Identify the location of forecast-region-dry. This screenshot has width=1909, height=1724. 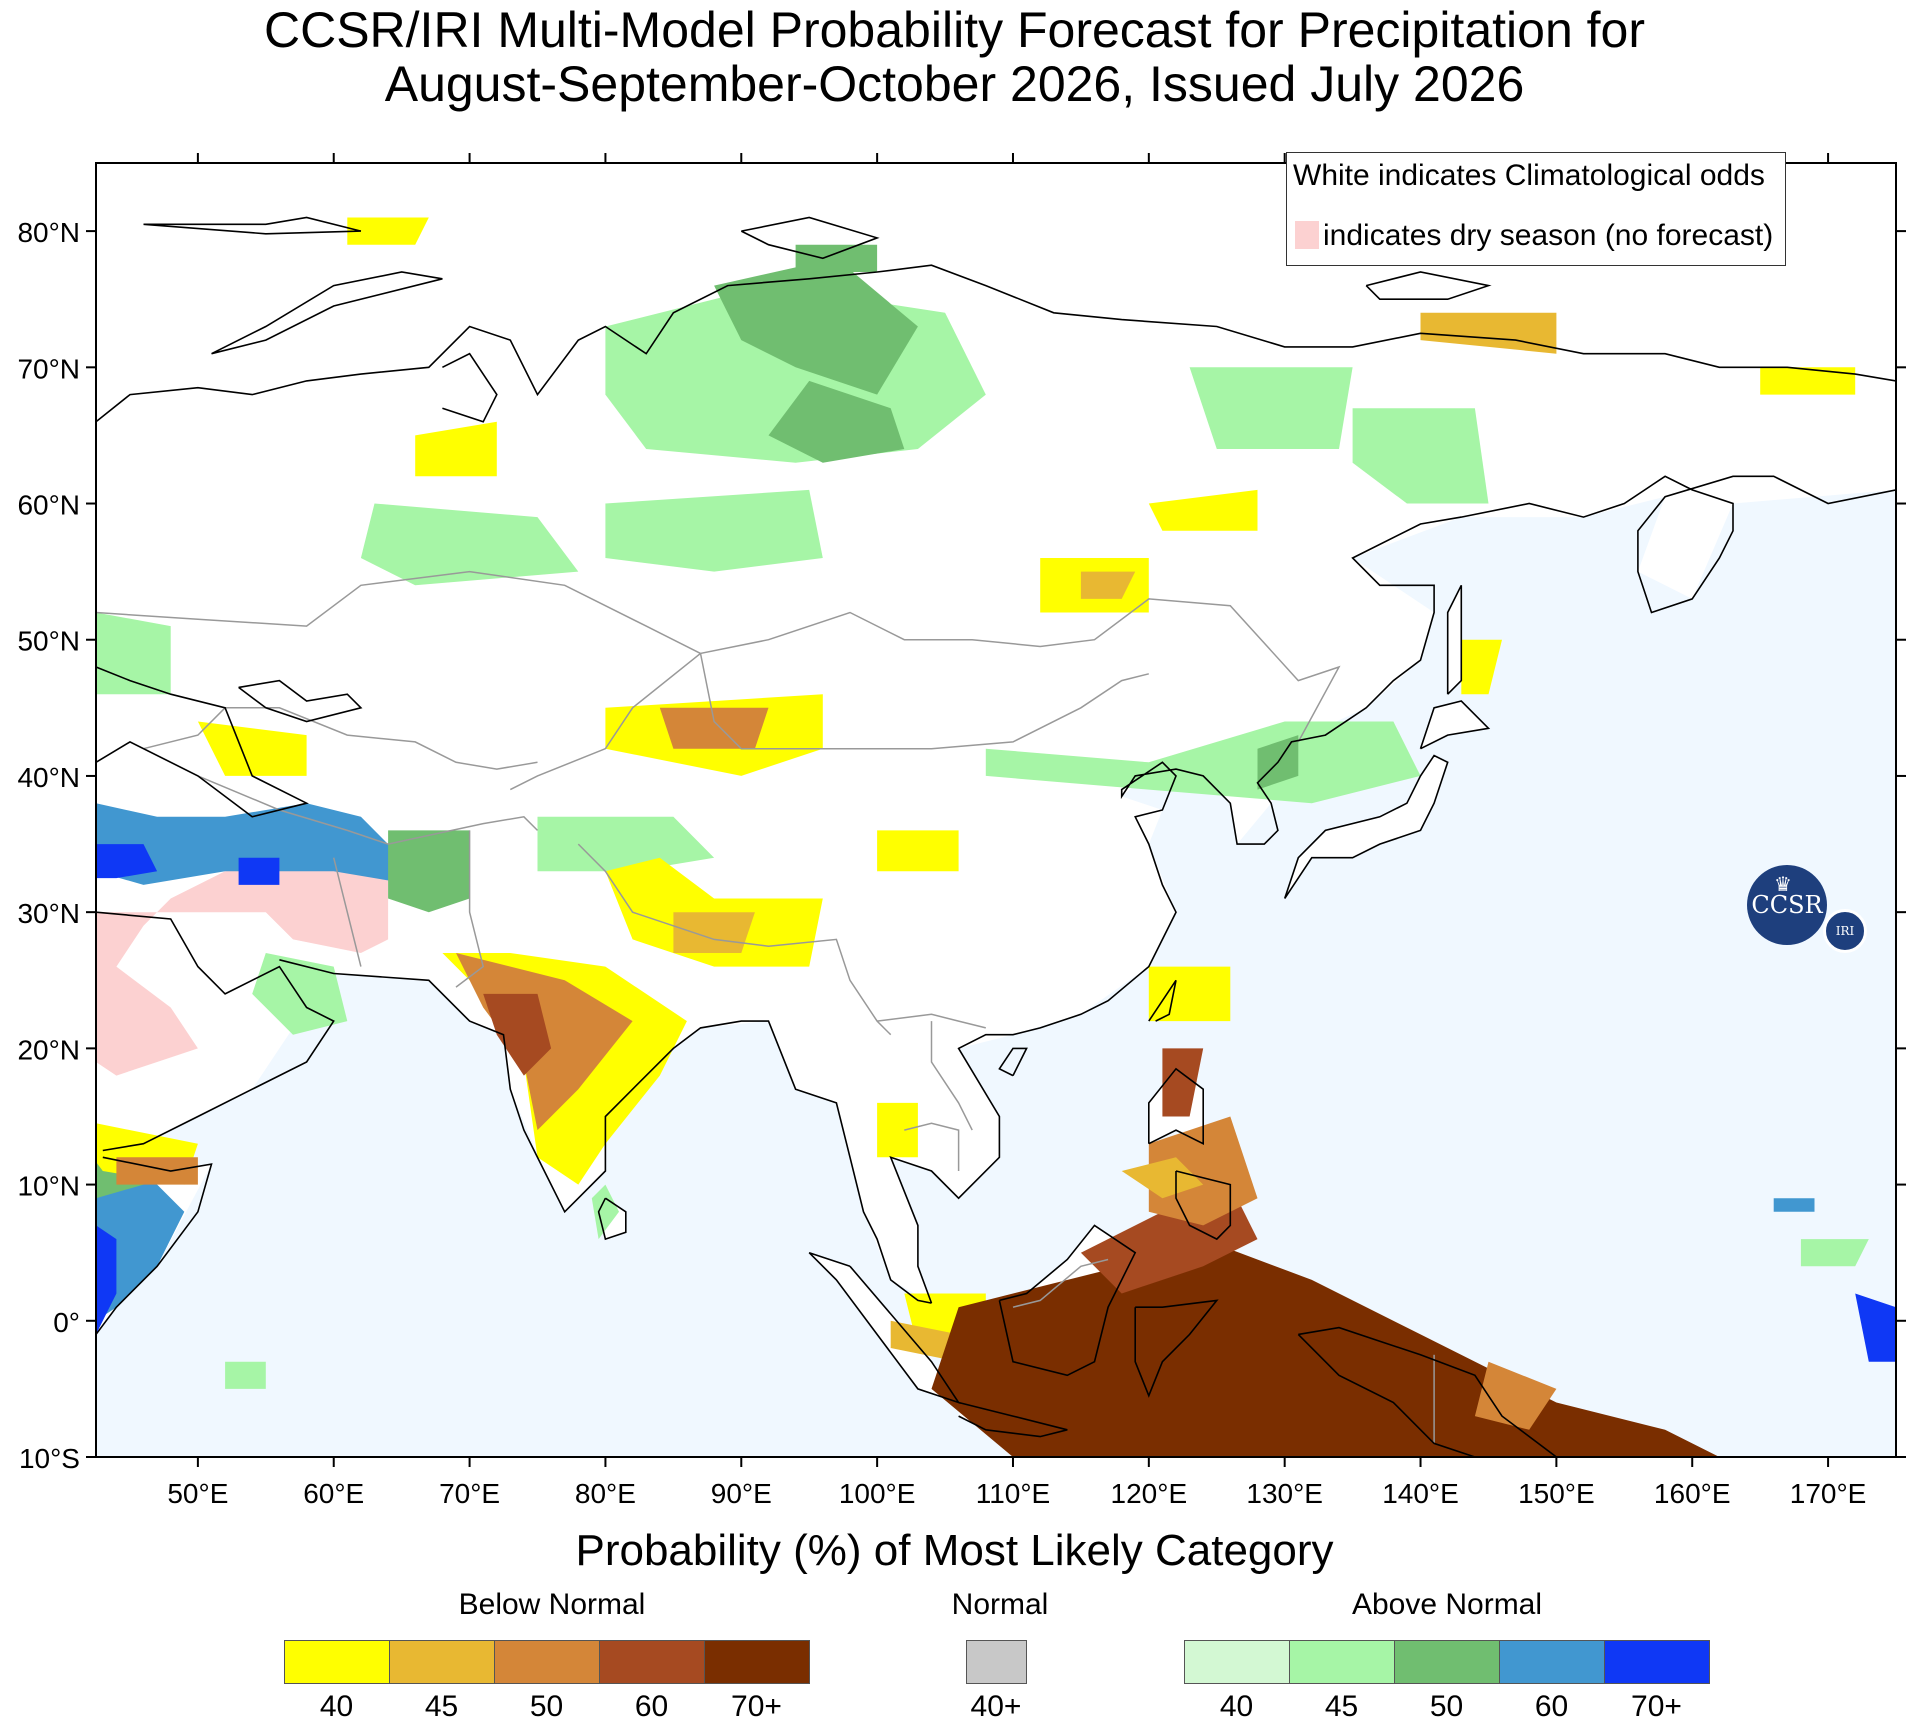
(242, 966).